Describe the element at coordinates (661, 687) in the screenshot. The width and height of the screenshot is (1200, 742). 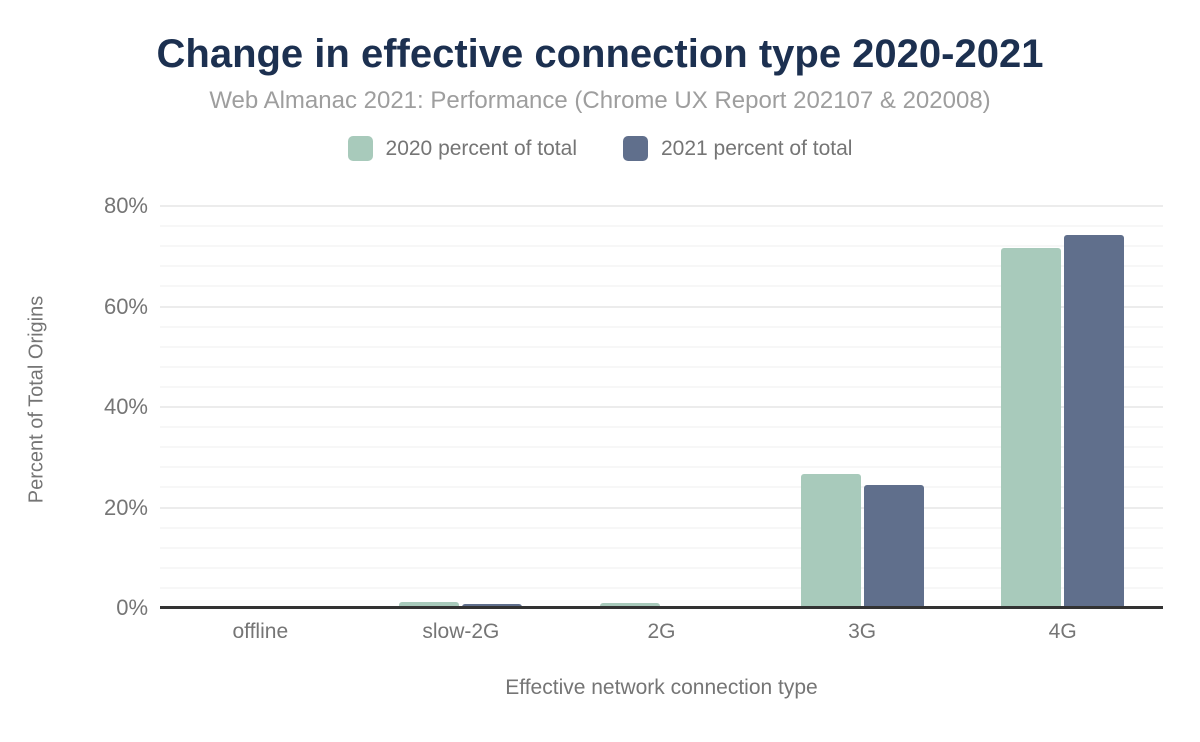
I see `x-axis-title: Effective network connection type` at that location.